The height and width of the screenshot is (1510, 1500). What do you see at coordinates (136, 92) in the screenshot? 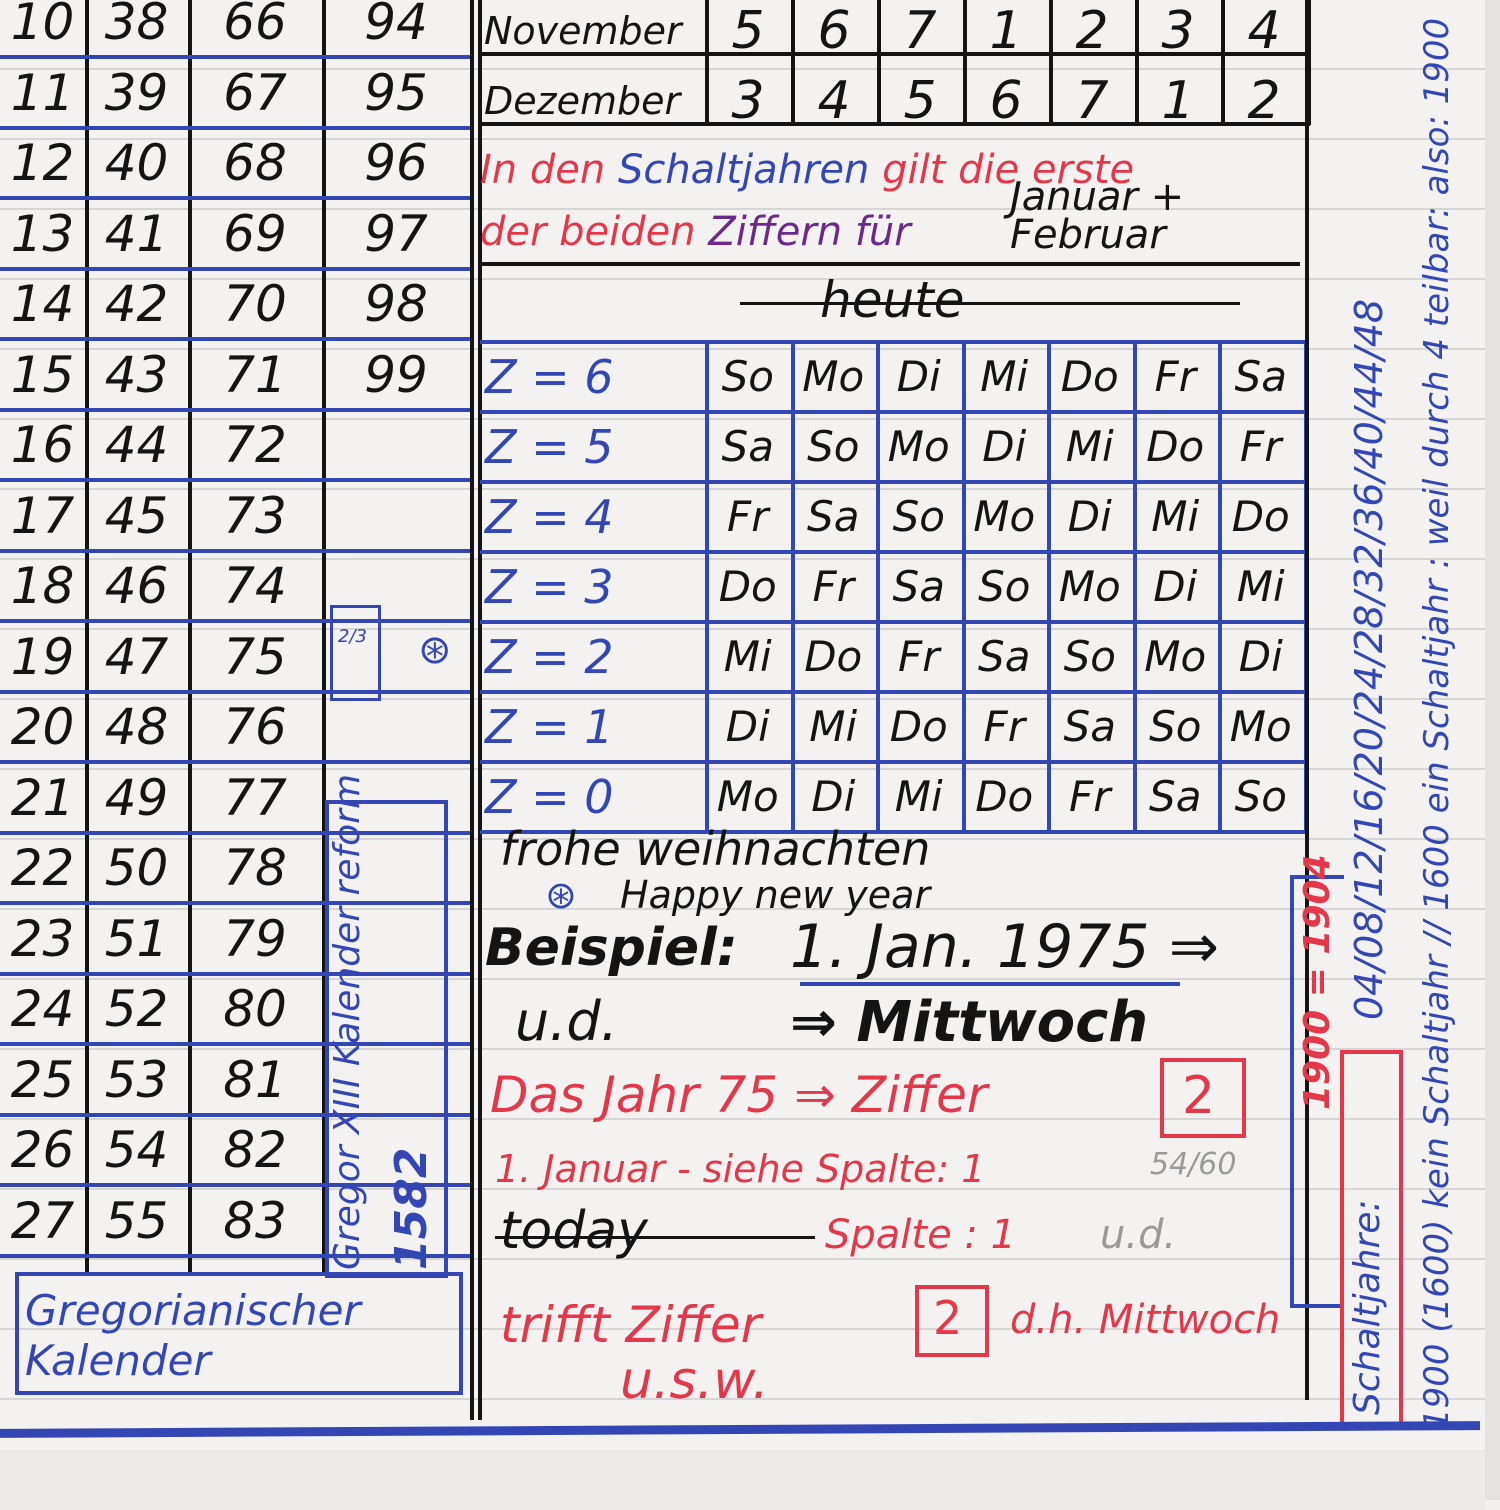
I see `number-cell: 39` at bounding box center [136, 92].